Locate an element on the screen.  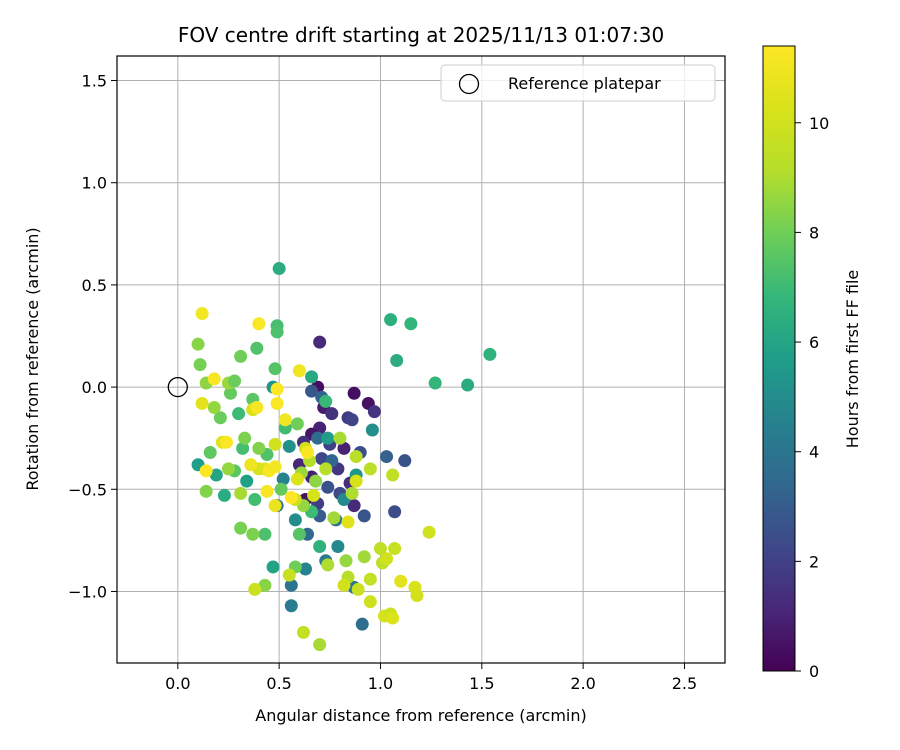
y-tick-label: 0.0 is located at coordinates (94, 387).